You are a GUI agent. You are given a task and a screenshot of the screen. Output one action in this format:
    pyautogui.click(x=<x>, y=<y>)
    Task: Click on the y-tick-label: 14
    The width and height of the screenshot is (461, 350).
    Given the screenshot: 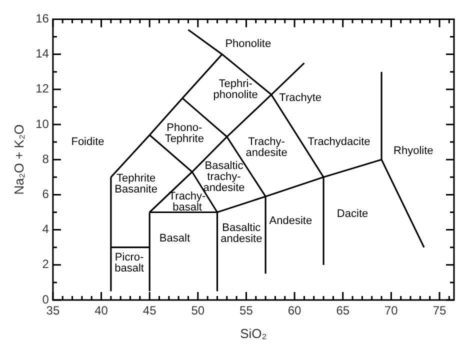 What is the action you would take?
    pyautogui.click(x=43, y=53)
    